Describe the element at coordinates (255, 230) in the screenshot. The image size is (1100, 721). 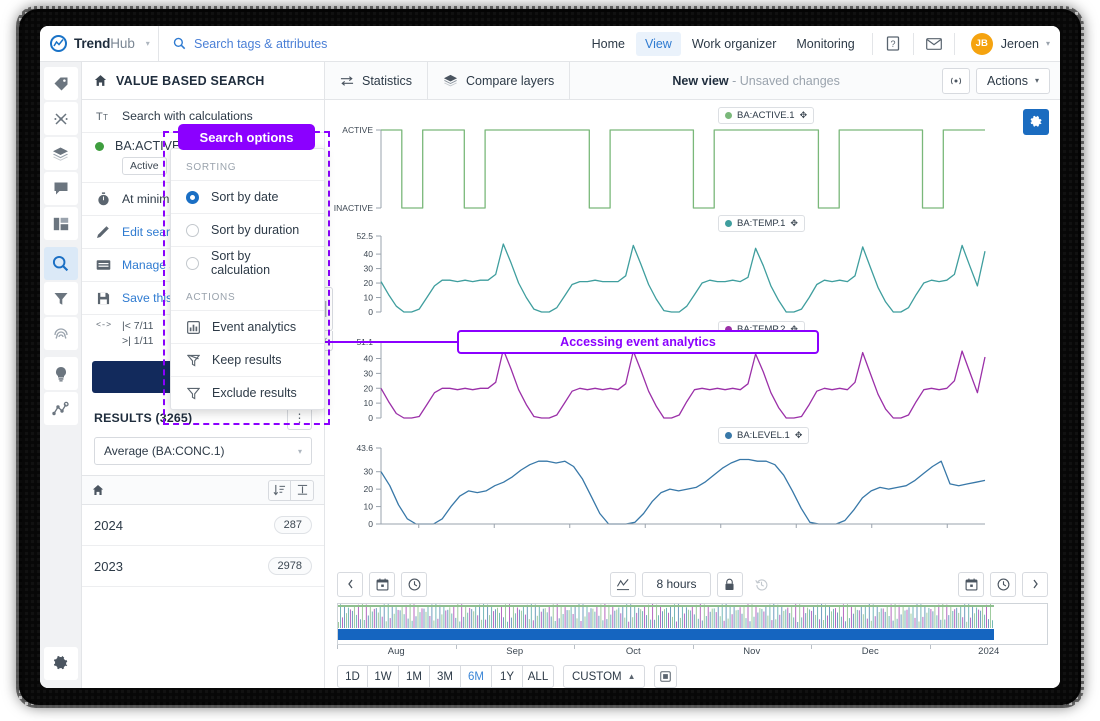
I see `menu-item-label: Sort by duration` at that location.